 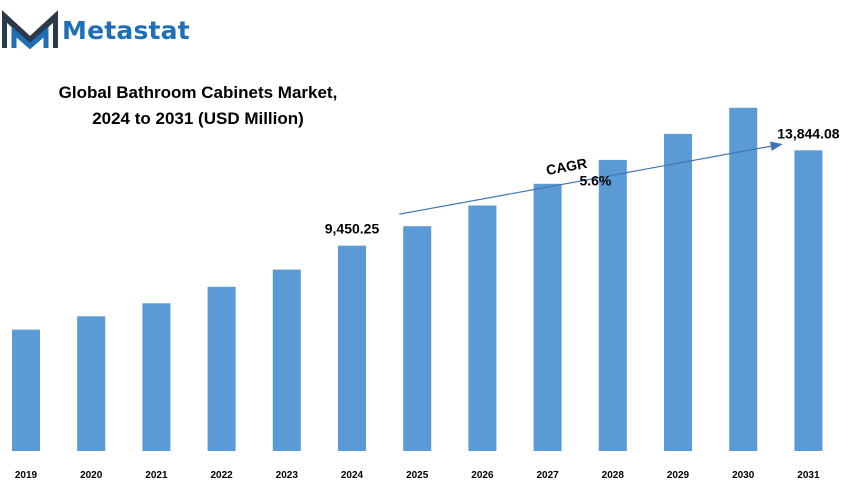 What do you see at coordinates (26, 475) in the screenshot?
I see `x-tick-label-2019: 2019` at bounding box center [26, 475].